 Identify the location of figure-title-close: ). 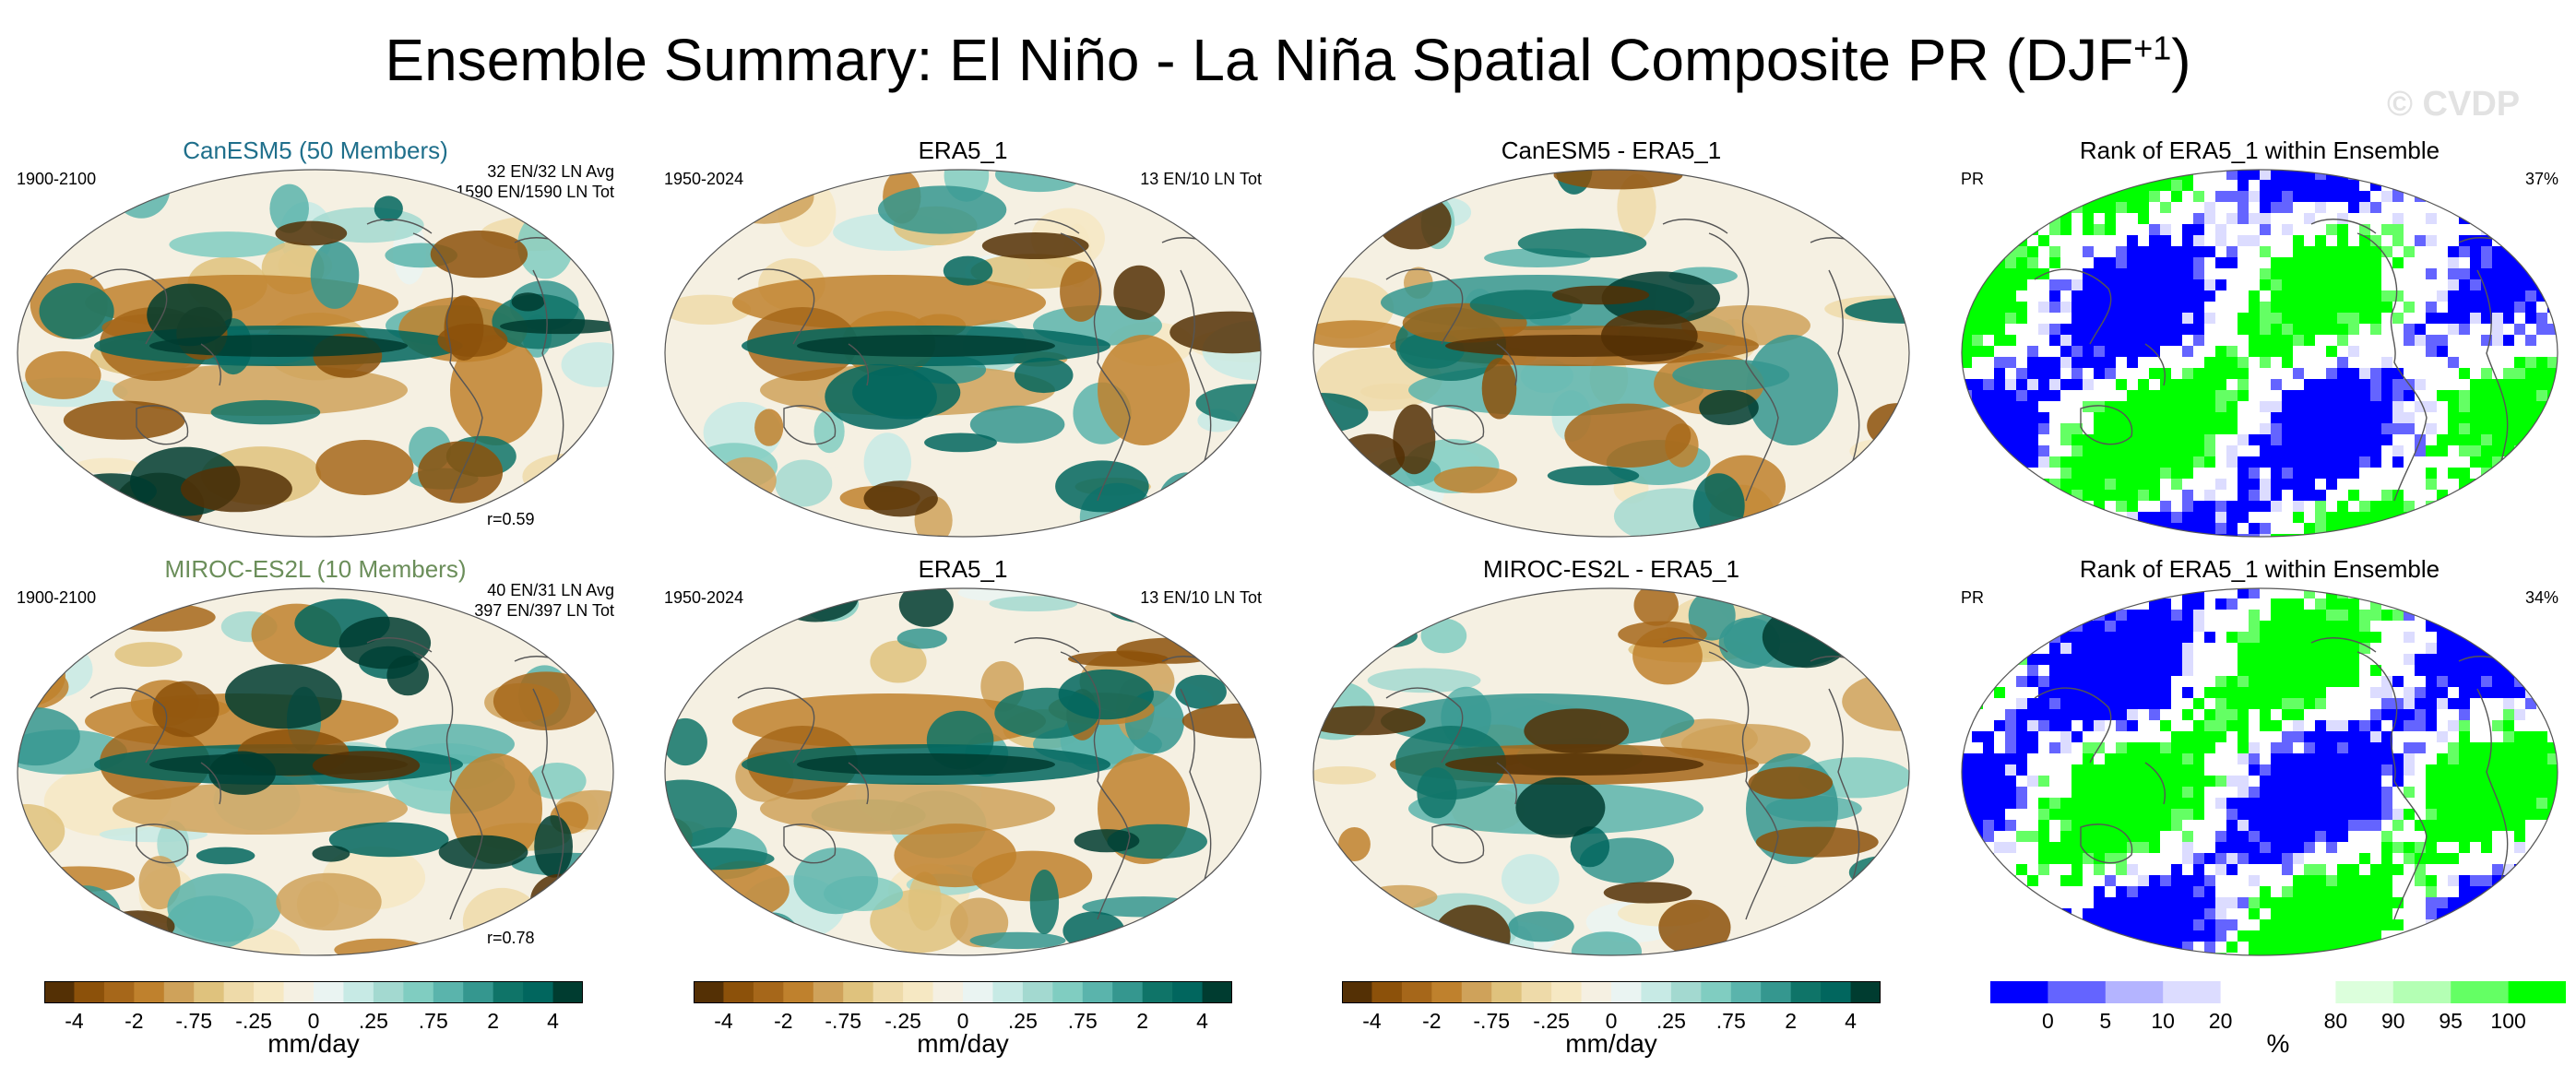
(2181, 60).